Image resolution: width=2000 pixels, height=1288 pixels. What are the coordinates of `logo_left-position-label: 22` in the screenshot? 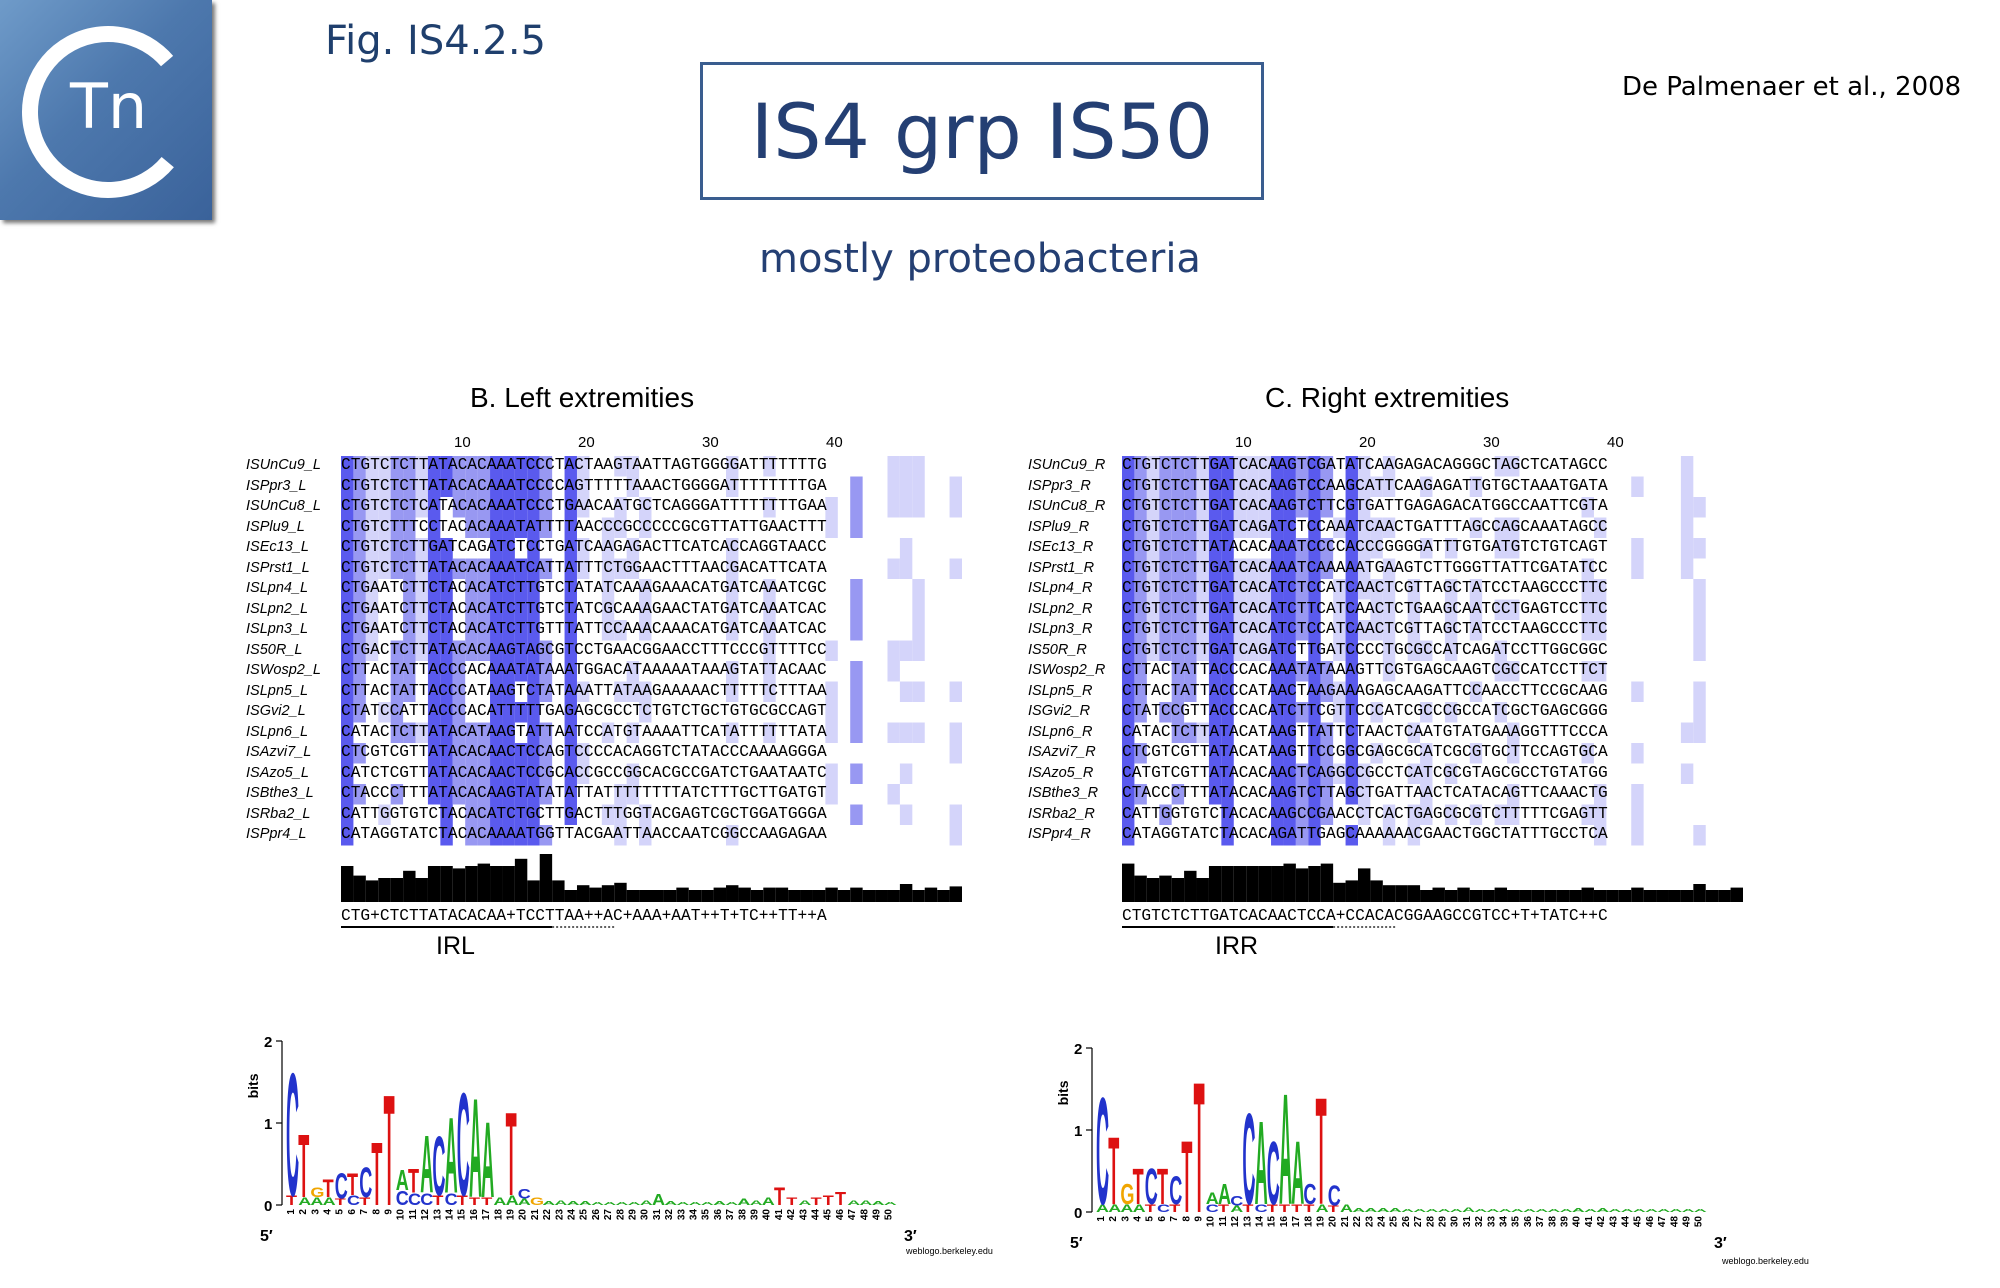 It's located at (547, 1215).